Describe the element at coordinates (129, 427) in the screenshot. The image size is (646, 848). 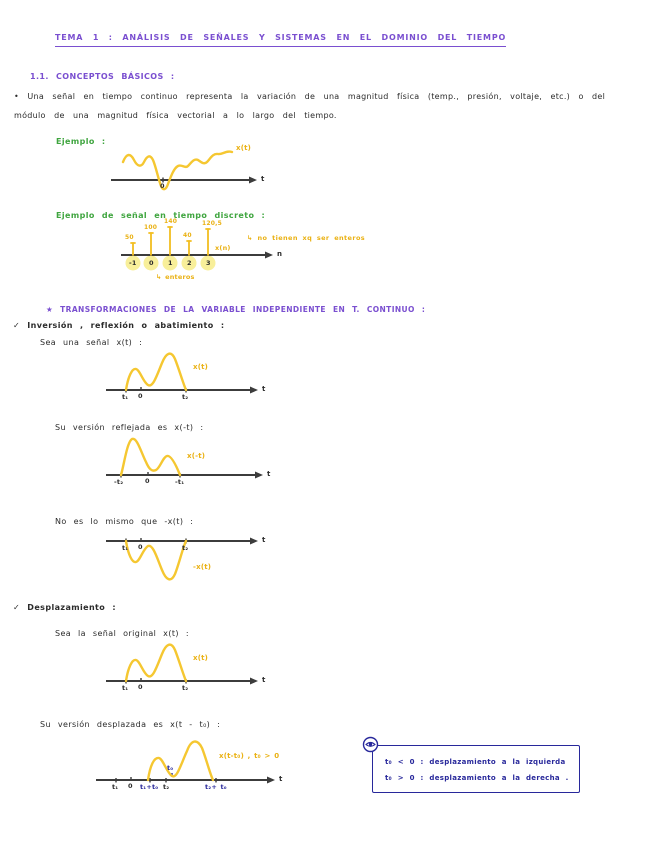
I see `reflected-caption: Su versión reflejada es x(-t) :` at that location.